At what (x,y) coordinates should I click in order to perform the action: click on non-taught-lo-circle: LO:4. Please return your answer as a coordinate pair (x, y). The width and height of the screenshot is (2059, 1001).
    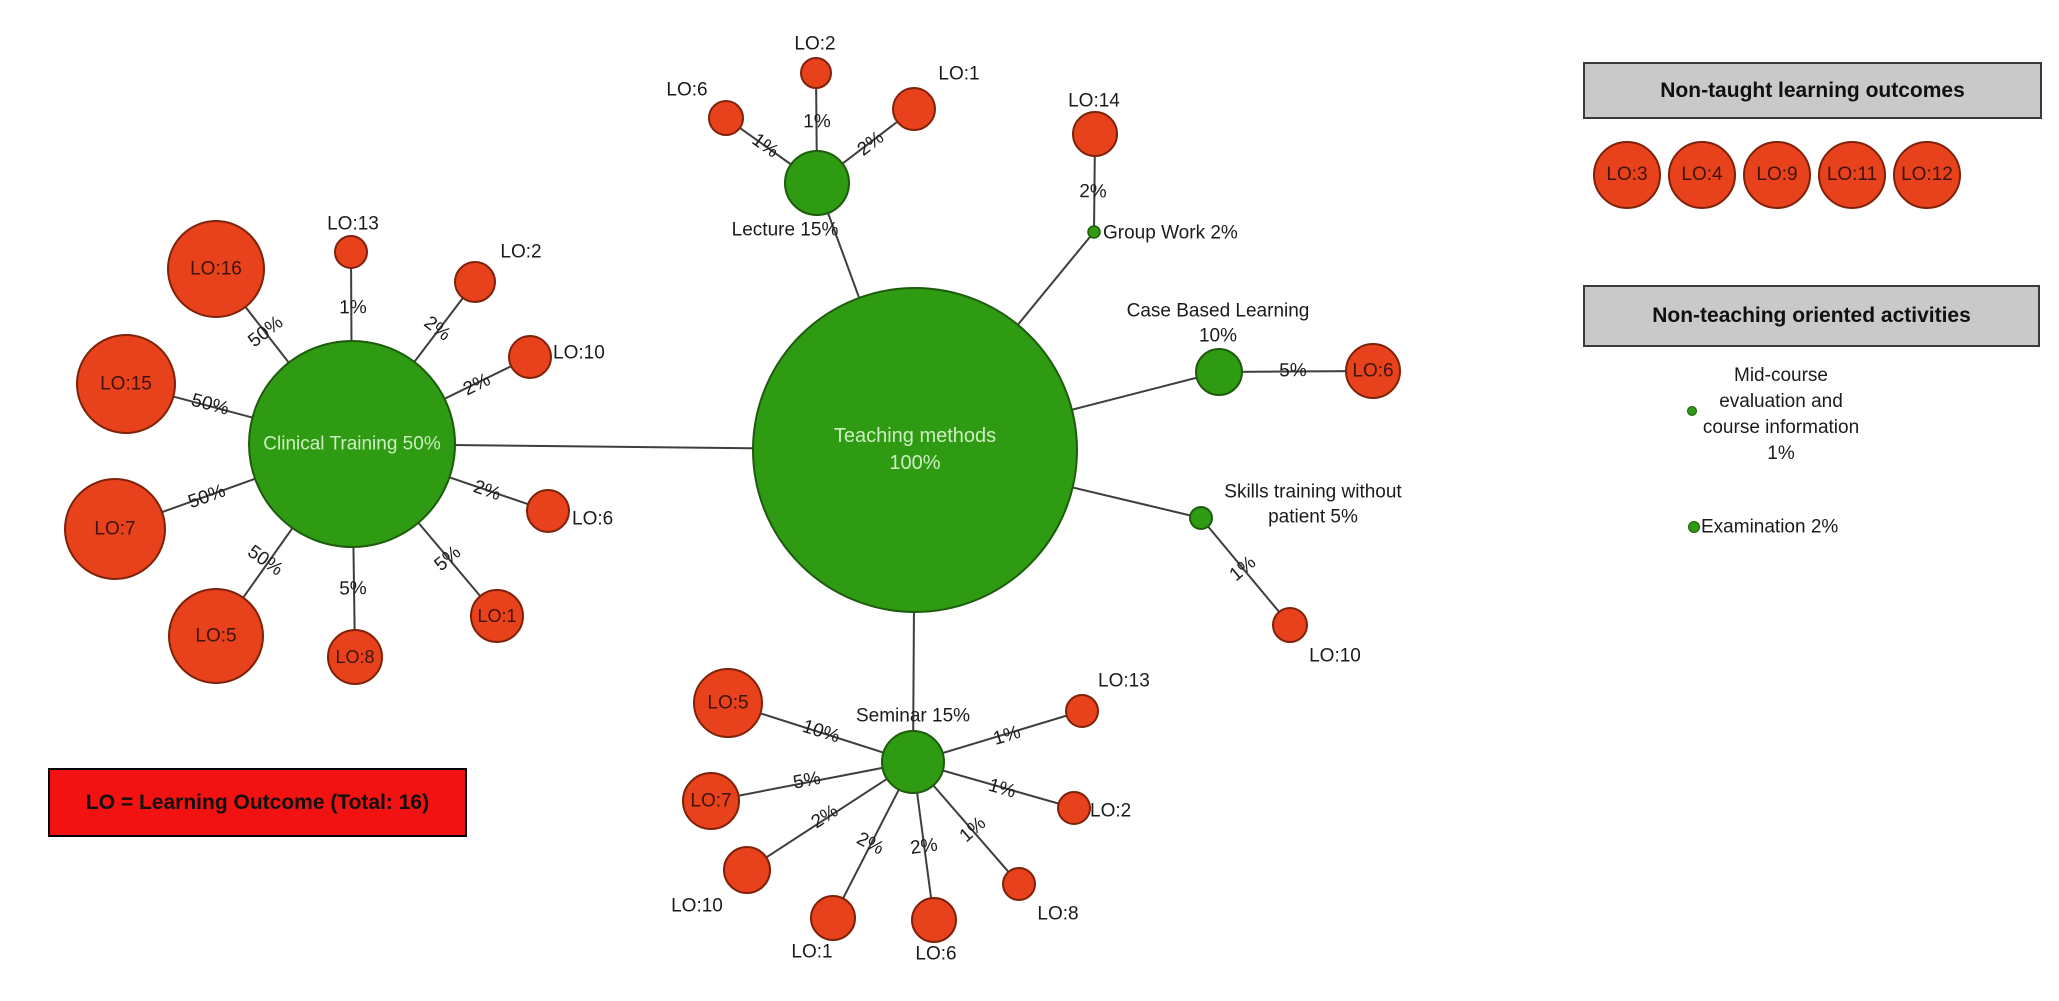
    Looking at the image, I should click on (1702, 175).